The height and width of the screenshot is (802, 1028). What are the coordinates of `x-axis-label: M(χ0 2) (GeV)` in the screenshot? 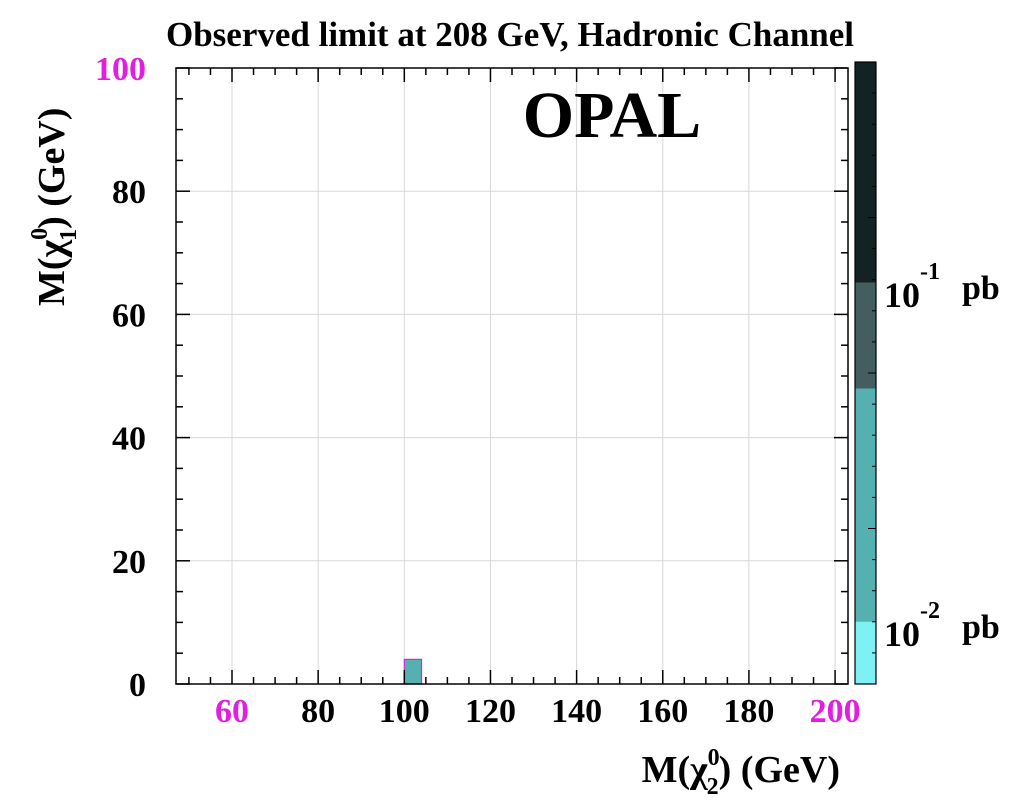 It's located at (741, 772).